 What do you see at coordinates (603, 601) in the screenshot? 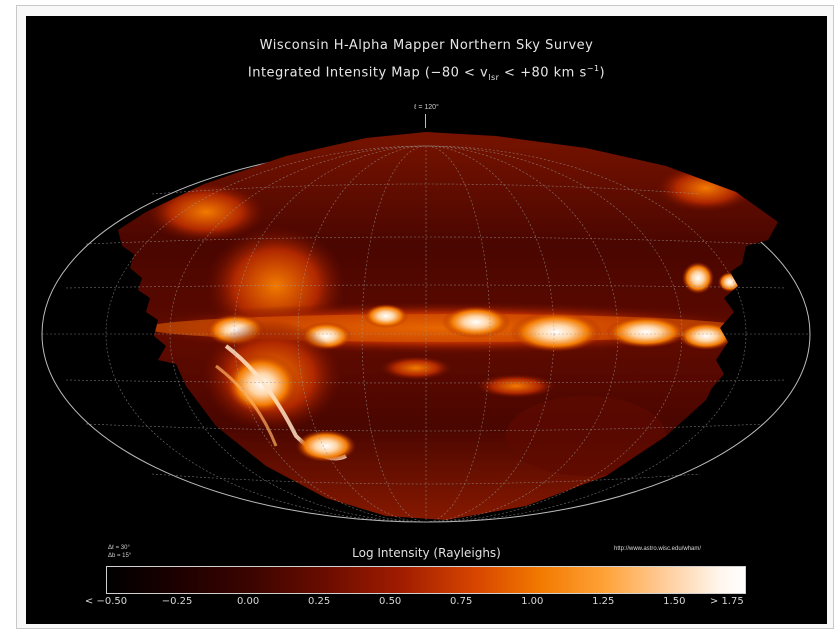
I see `colorbar-tick: 1.25` at bounding box center [603, 601].